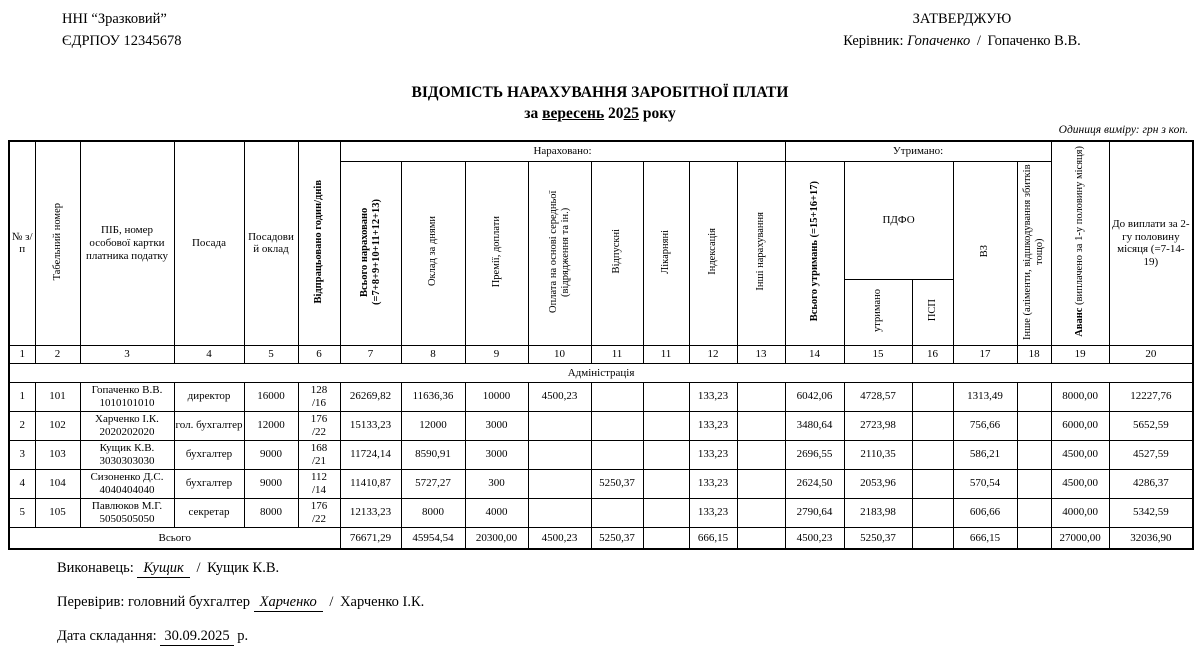 This screenshot has height=653, width=1200. Describe the element at coordinates (57, 483) in the screenshot. I see `cell-tab-number: 104` at that location.